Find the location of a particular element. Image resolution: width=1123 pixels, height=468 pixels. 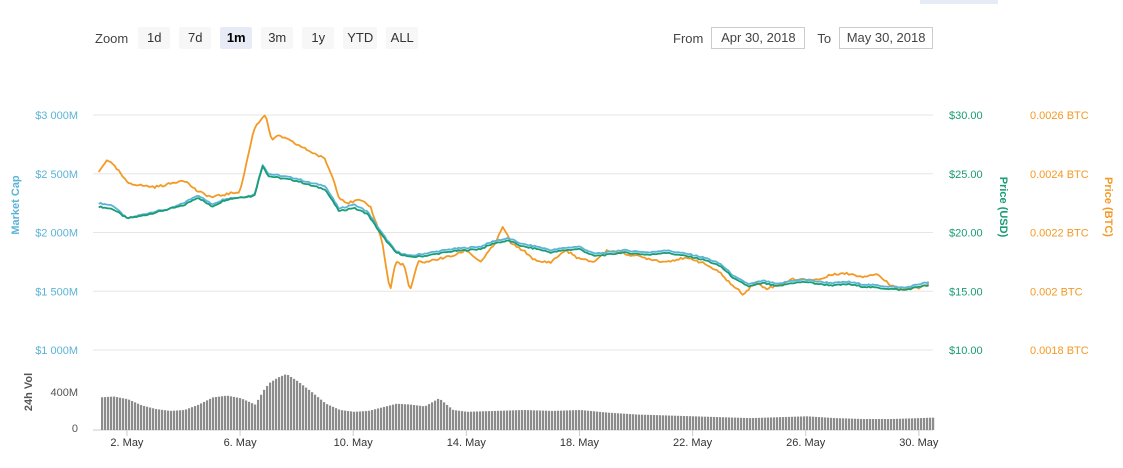

volume-tick-label: 400M is located at coordinates (64, 393).